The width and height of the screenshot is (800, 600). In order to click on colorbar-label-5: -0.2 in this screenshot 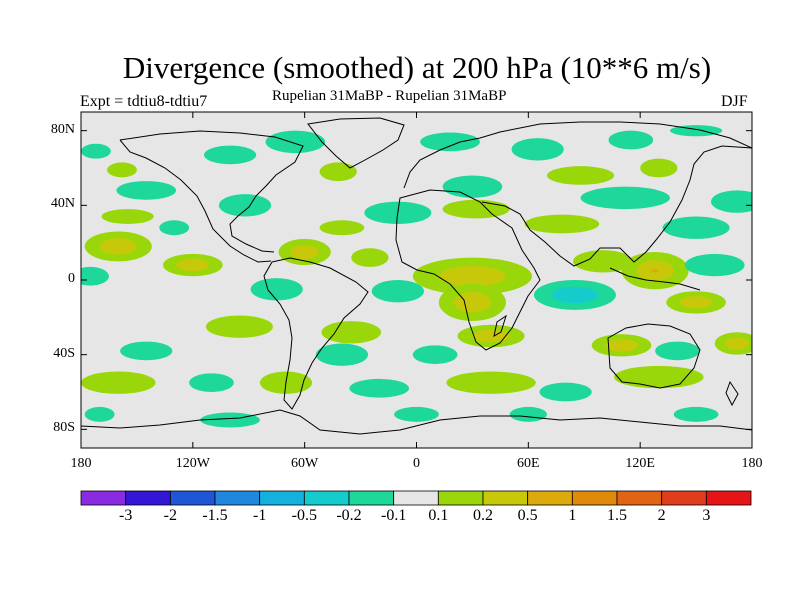, I will do `click(349, 515)`.